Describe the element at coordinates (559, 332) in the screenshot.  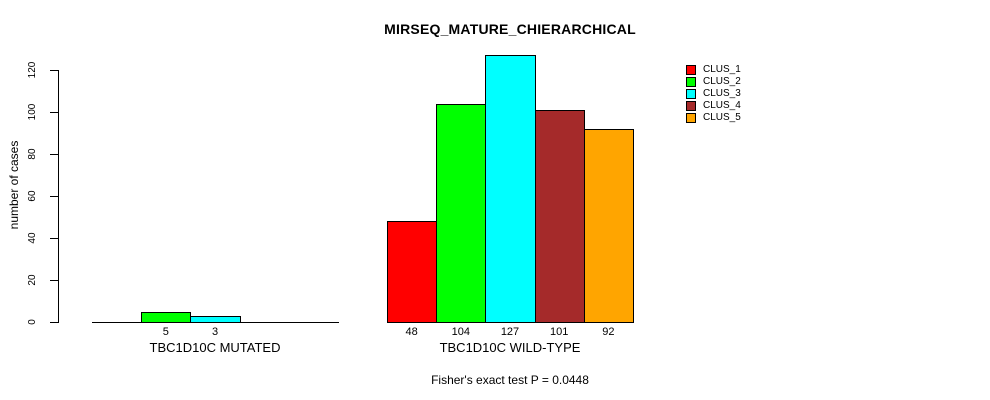
I see `bar-value-label: 101` at that location.